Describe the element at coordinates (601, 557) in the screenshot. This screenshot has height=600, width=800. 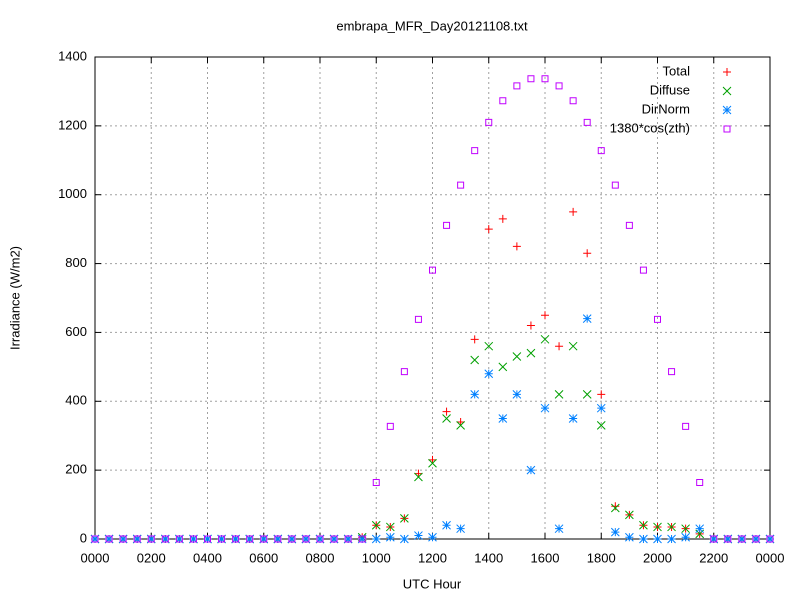
I see `x-tick-label: 1800` at that location.